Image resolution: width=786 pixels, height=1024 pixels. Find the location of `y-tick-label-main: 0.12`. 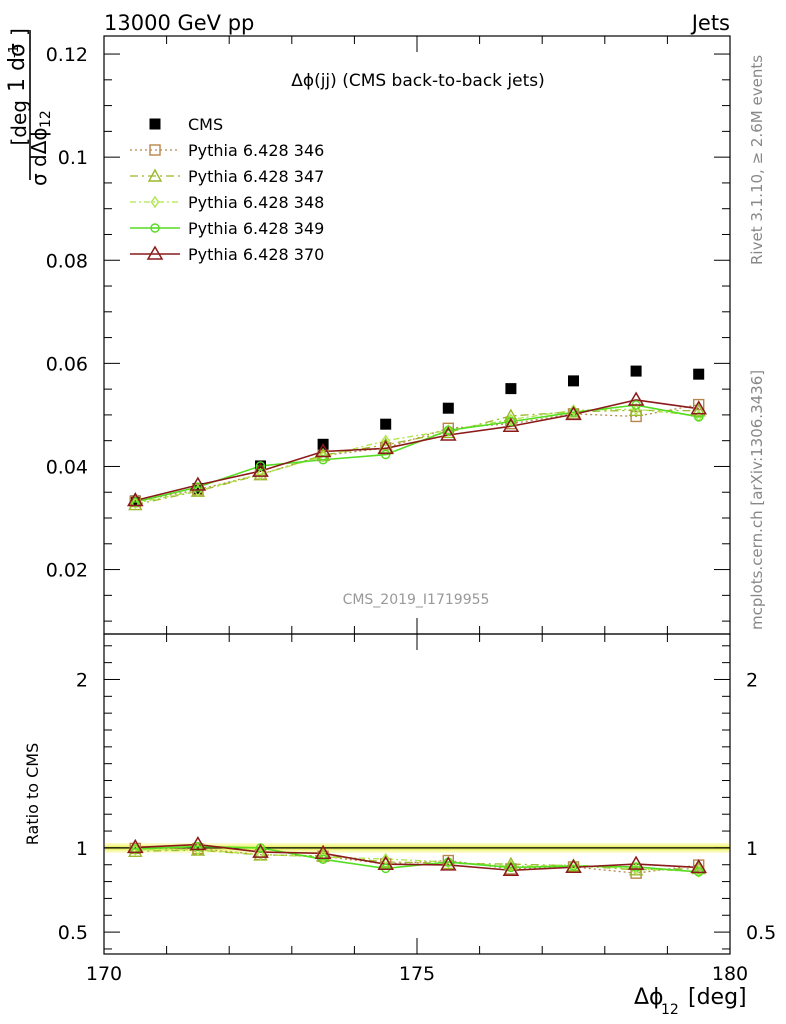

y-tick-label-main: 0.12 is located at coordinates (67, 55).